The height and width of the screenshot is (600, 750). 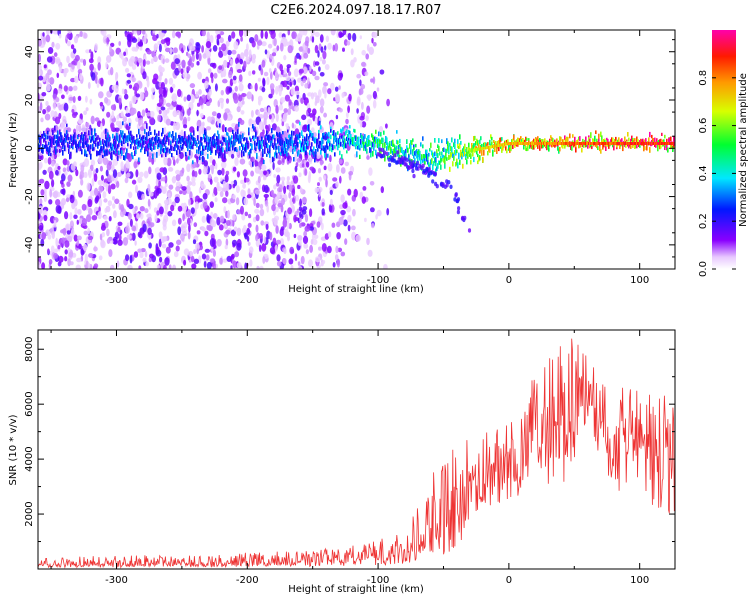 What do you see at coordinates (703, 221) in the screenshot?
I see `colorbar-tick-label: 0.2` at bounding box center [703, 221].